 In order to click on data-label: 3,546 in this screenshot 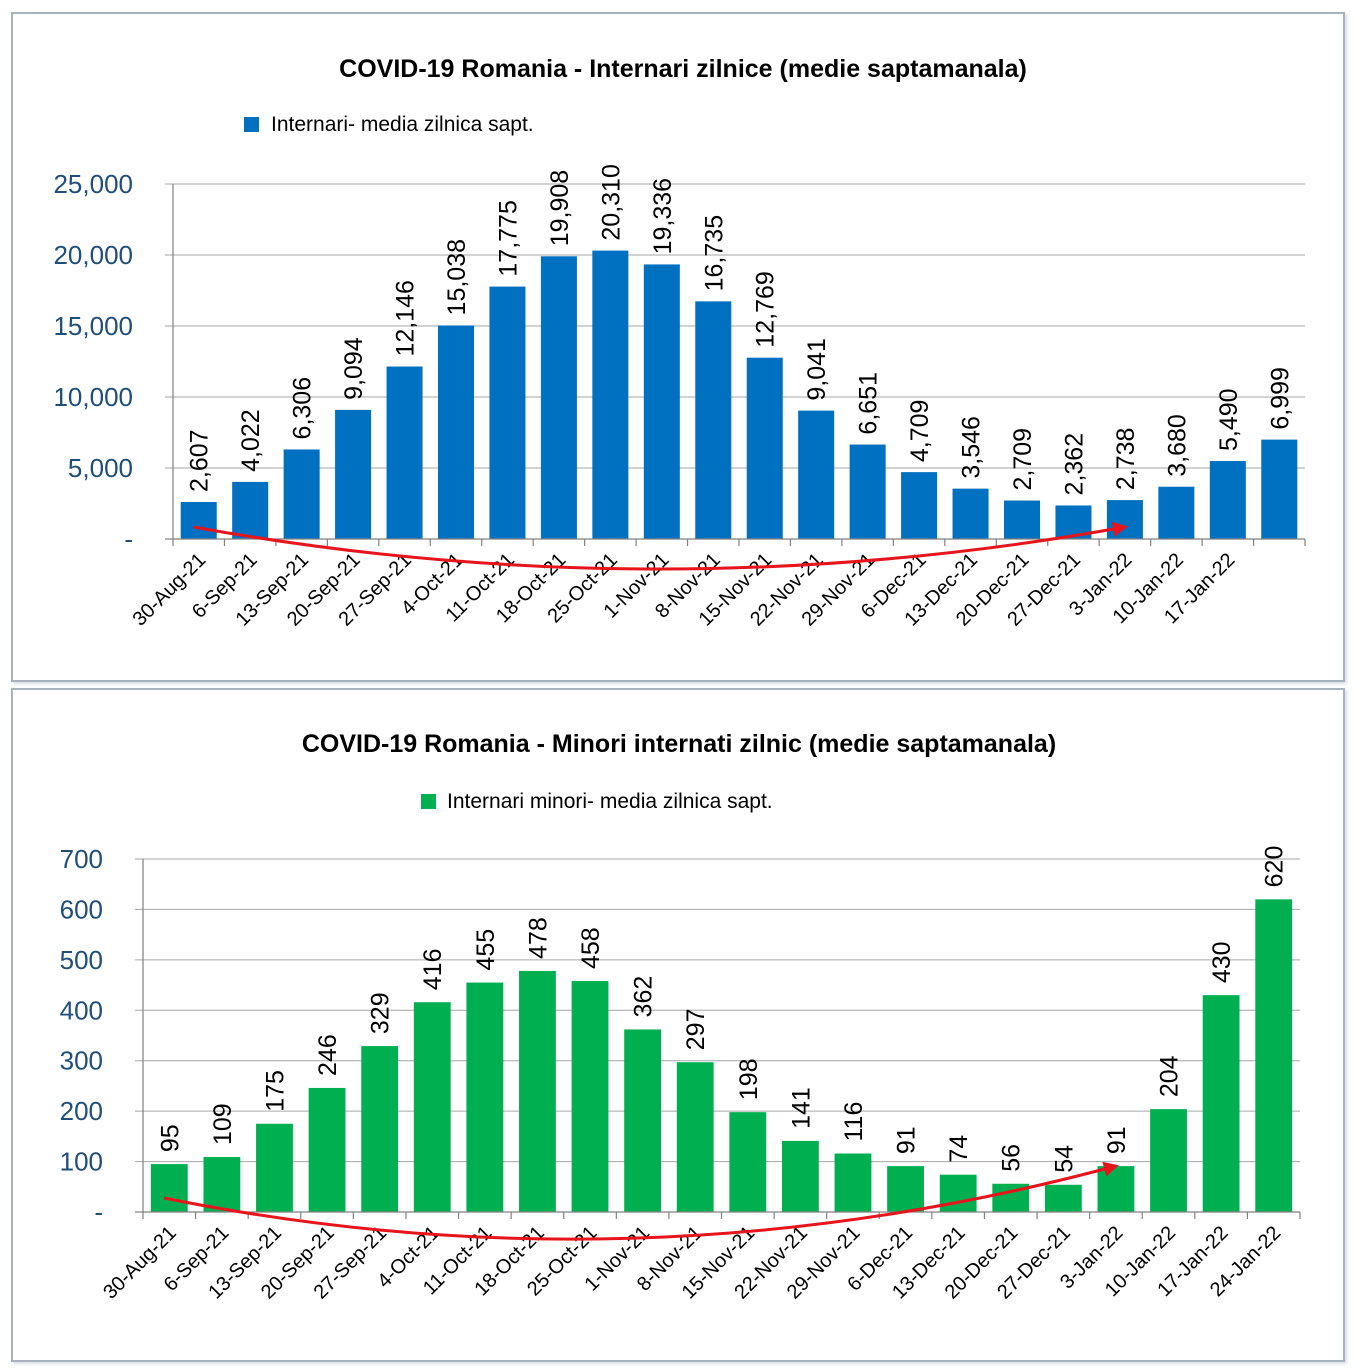, I will do `click(972, 447)`.